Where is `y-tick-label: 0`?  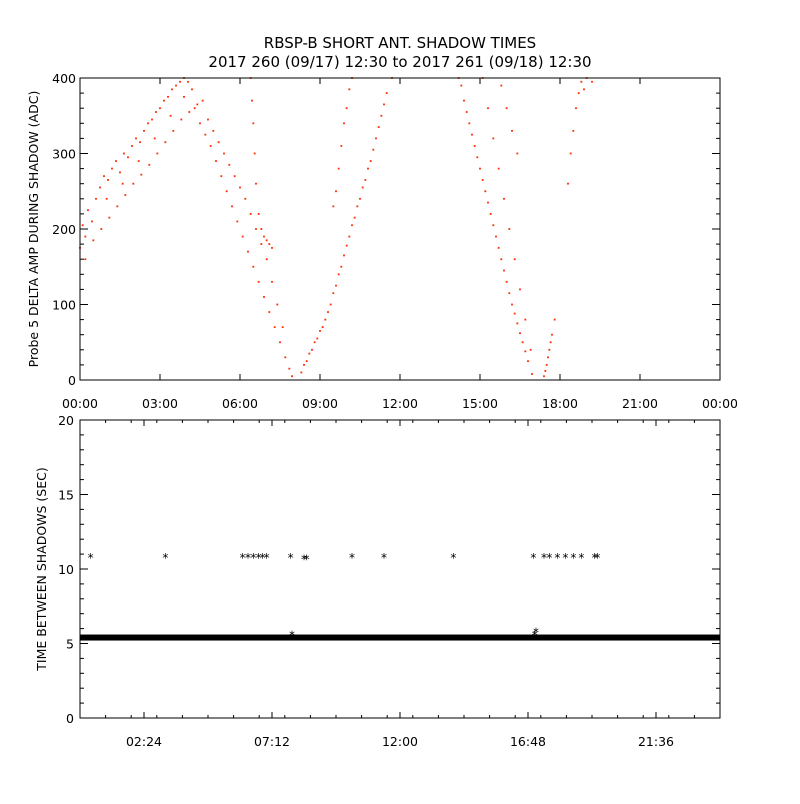 y-tick-label: 0 is located at coordinates (72, 380).